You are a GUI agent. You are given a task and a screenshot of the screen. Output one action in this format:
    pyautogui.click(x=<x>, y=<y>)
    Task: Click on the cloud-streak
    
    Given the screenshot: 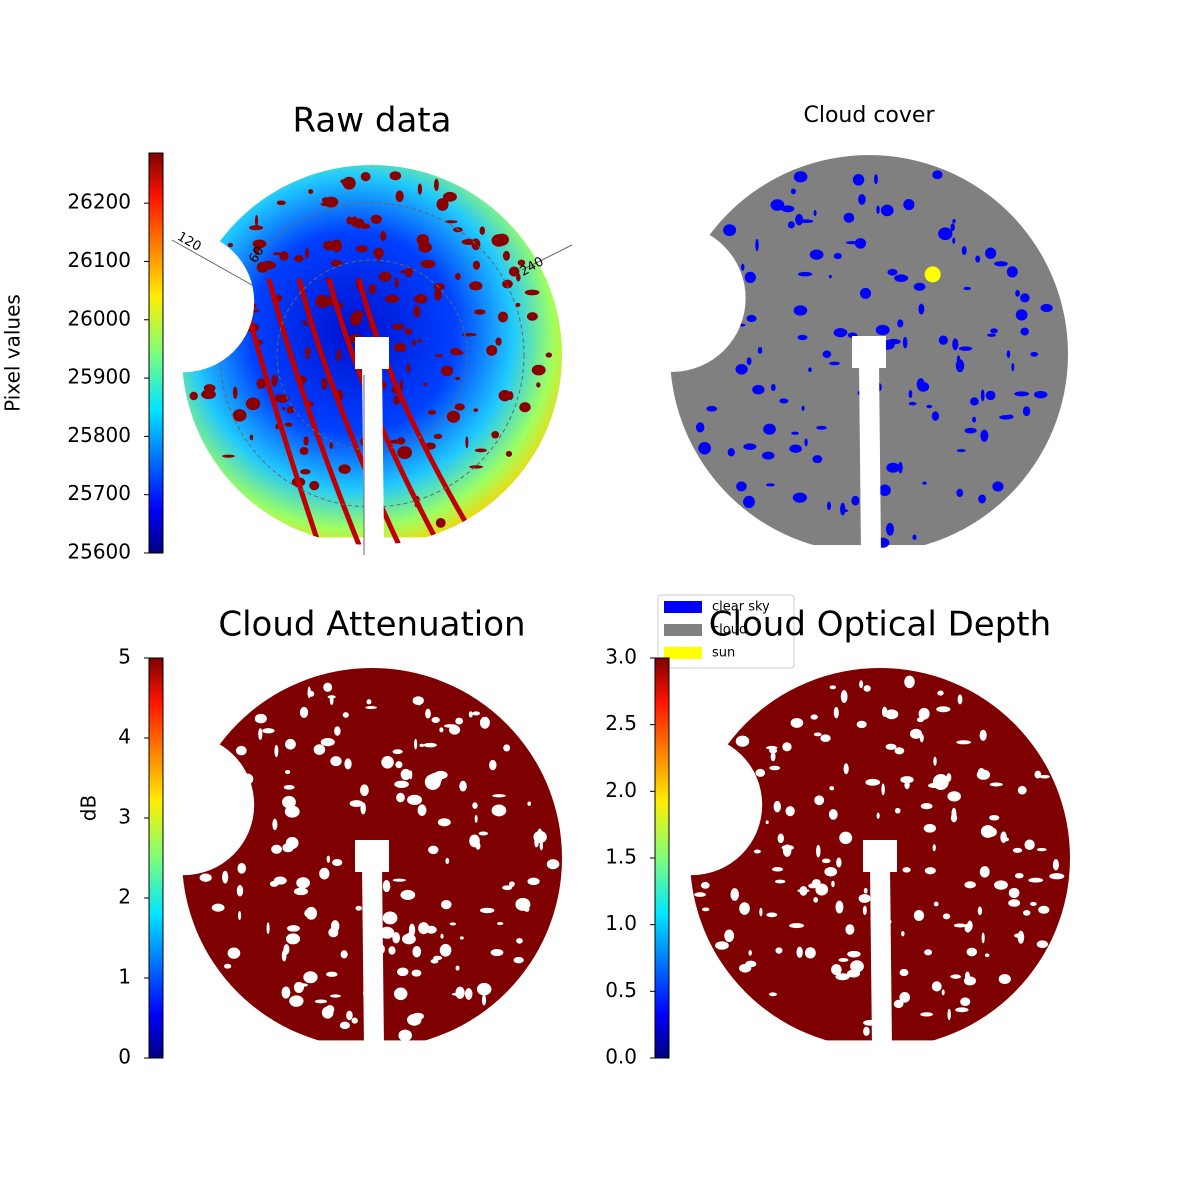 What is the action you would take?
    pyautogui.click(x=419, y=411)
    